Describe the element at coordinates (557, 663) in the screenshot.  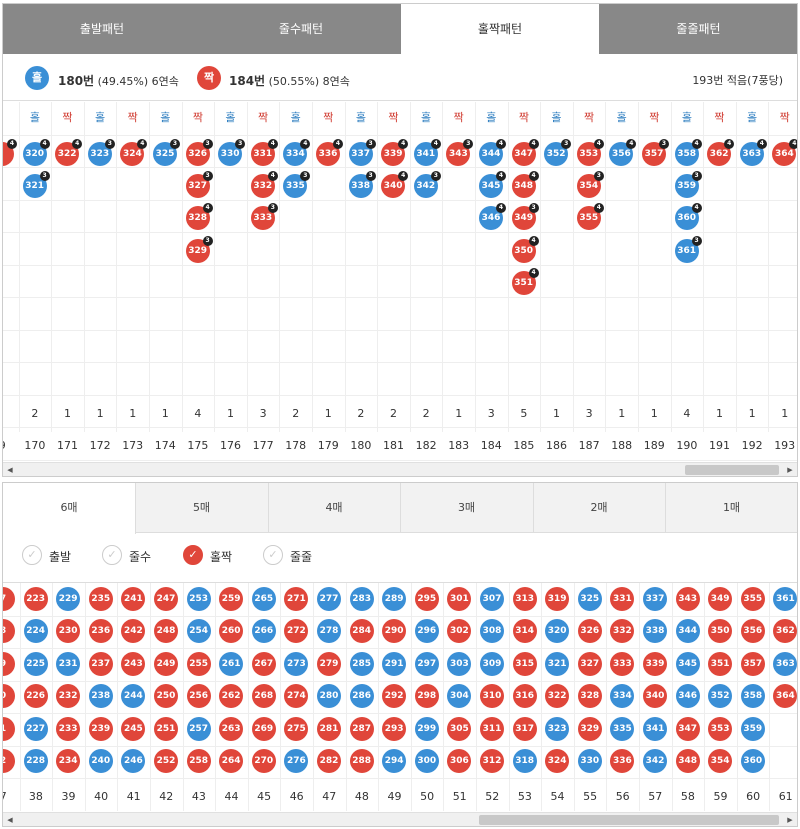
I see `result-ball: 321` at that location.